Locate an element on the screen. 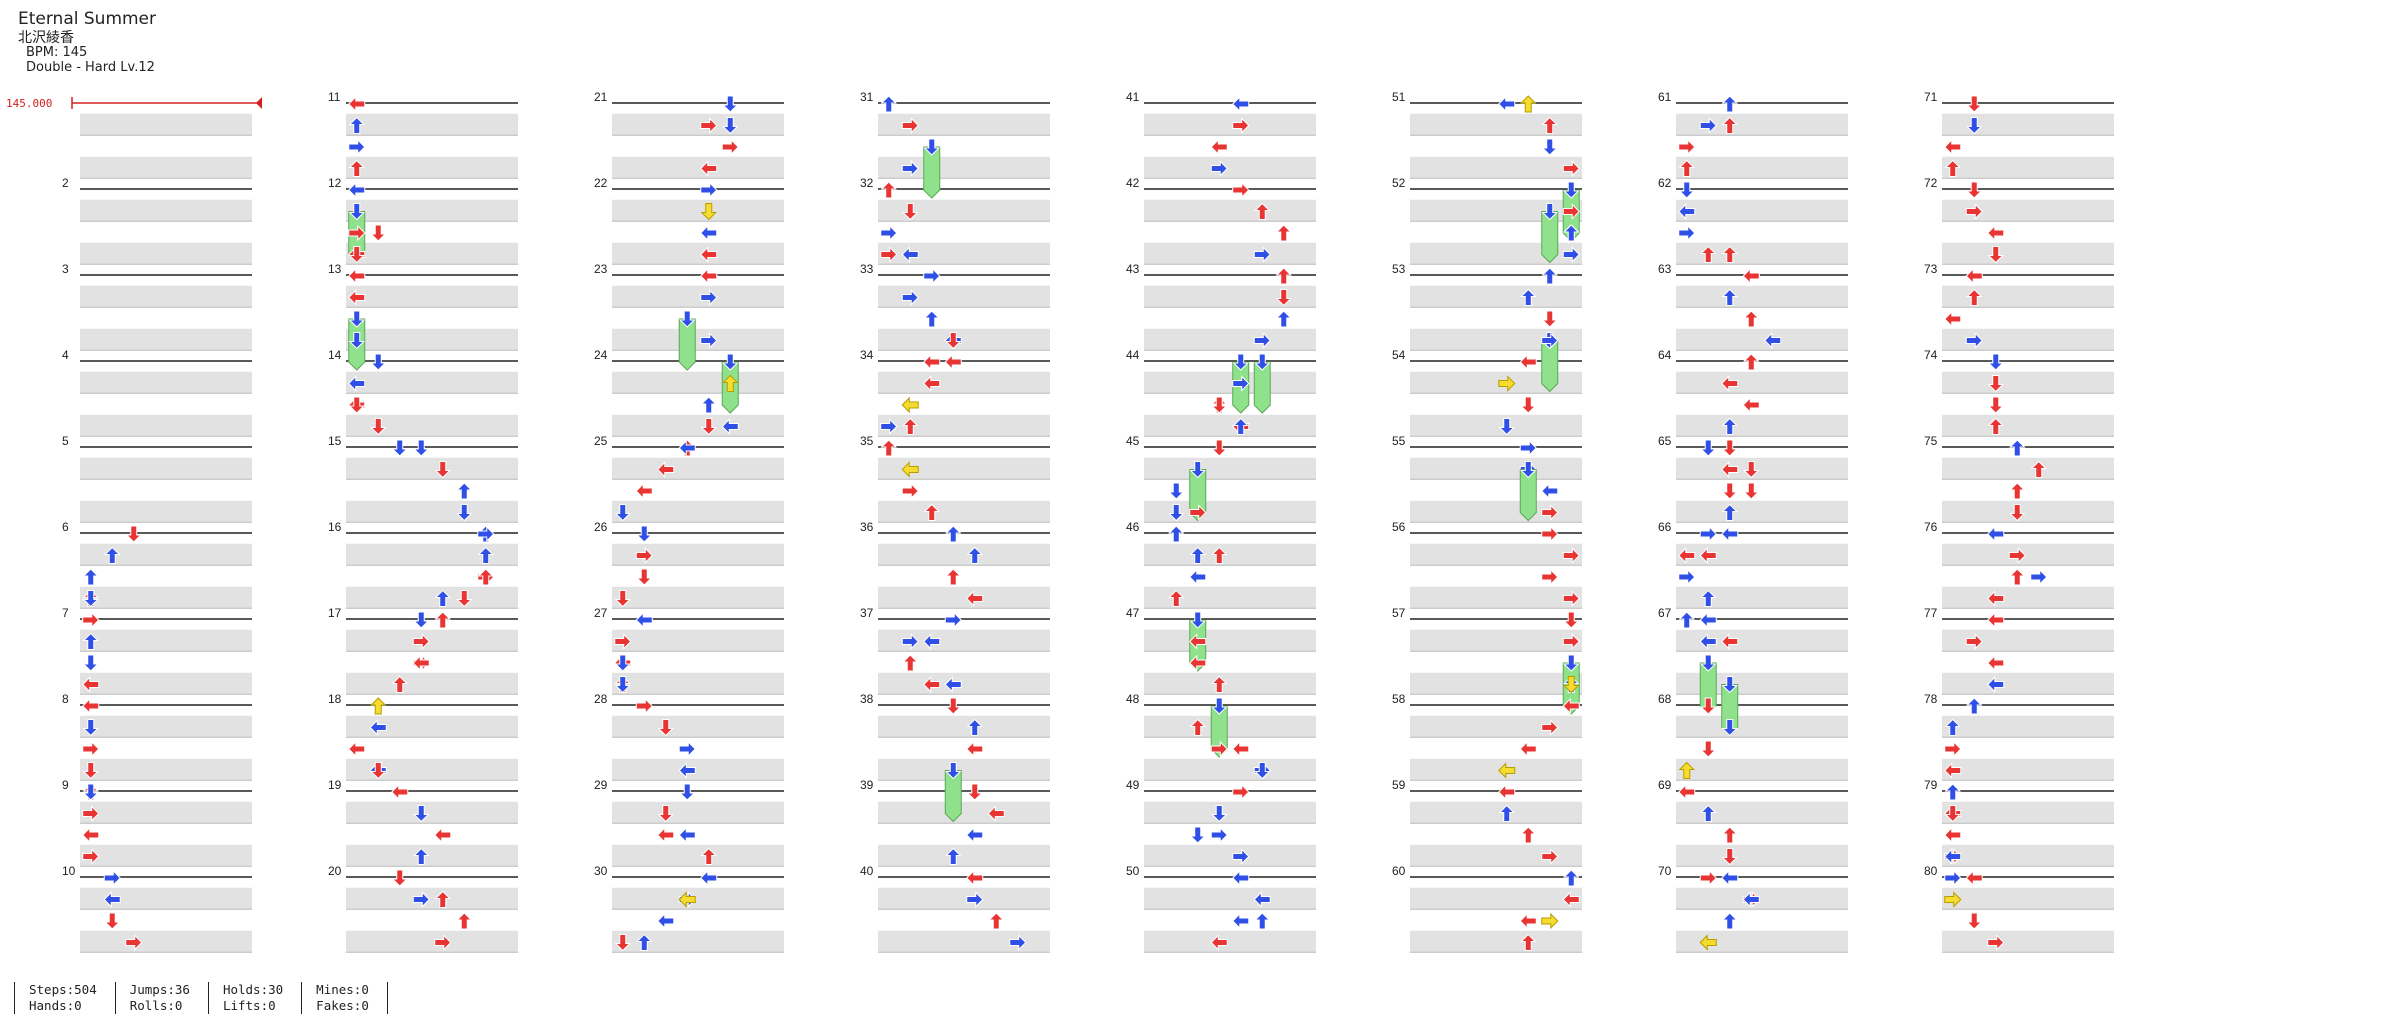 The image size is (2384, 1024). measure-number: 6 is located at coordinates (65, 527).